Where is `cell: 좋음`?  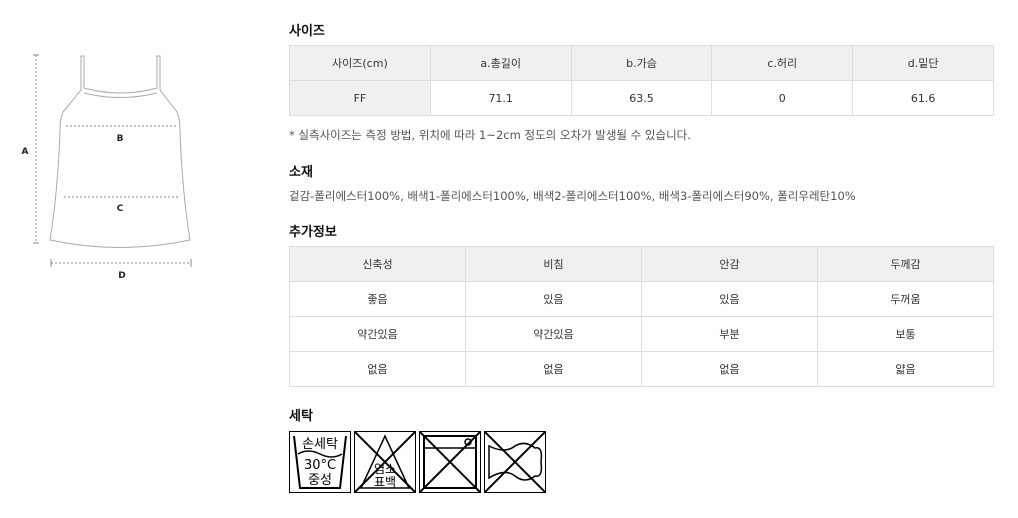 cell: 좋음 is located at coordinates (377, 299).